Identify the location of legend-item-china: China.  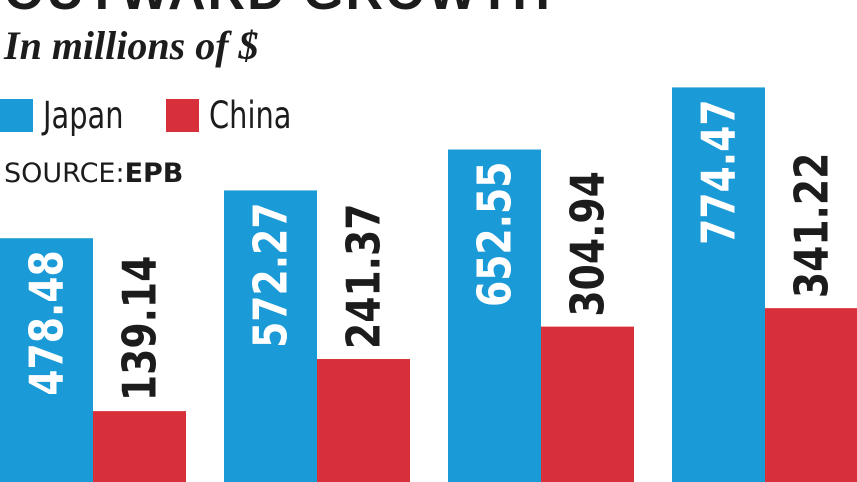
(240, 115).